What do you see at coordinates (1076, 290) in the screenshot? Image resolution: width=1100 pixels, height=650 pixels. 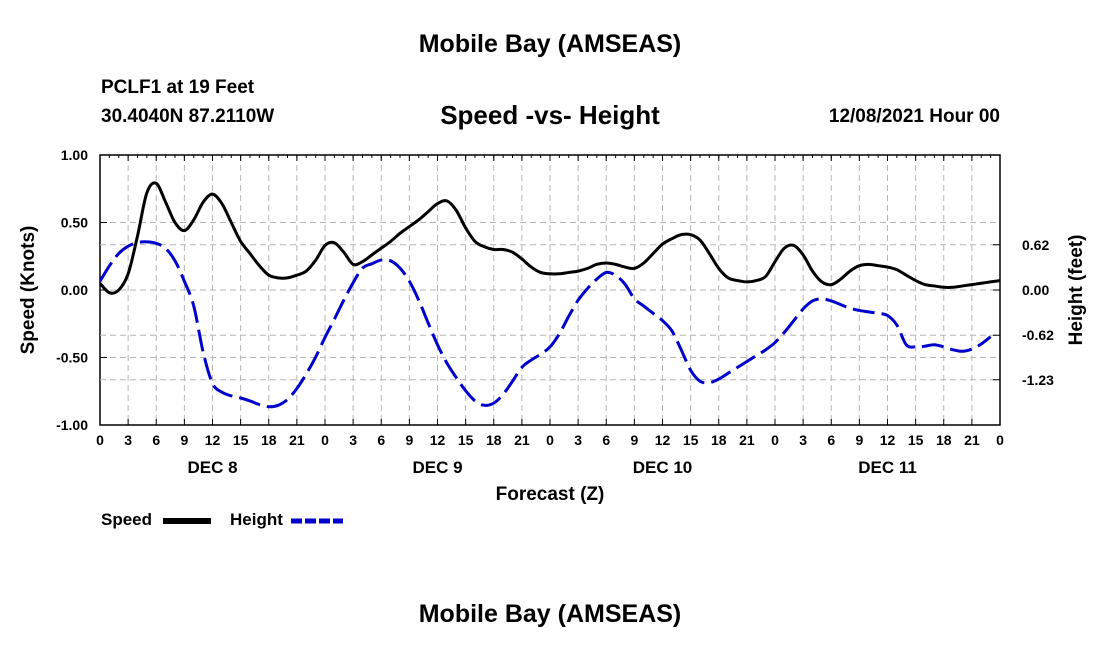 I see `y2-axis-title: Height (feet)` at bounding box center [1076, 290].